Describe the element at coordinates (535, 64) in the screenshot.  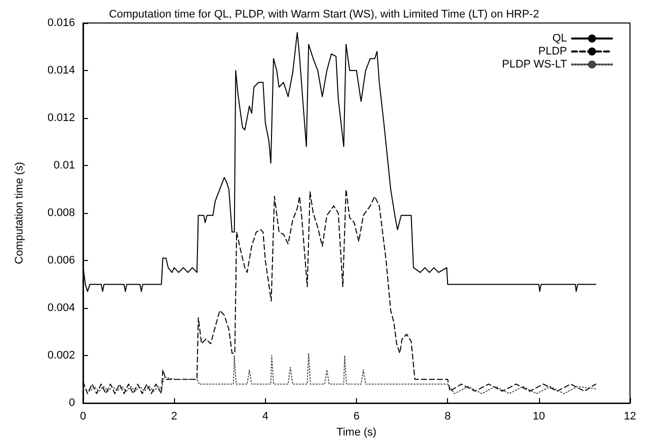
I see `legend-label: PLDP WS-LT` at that location.